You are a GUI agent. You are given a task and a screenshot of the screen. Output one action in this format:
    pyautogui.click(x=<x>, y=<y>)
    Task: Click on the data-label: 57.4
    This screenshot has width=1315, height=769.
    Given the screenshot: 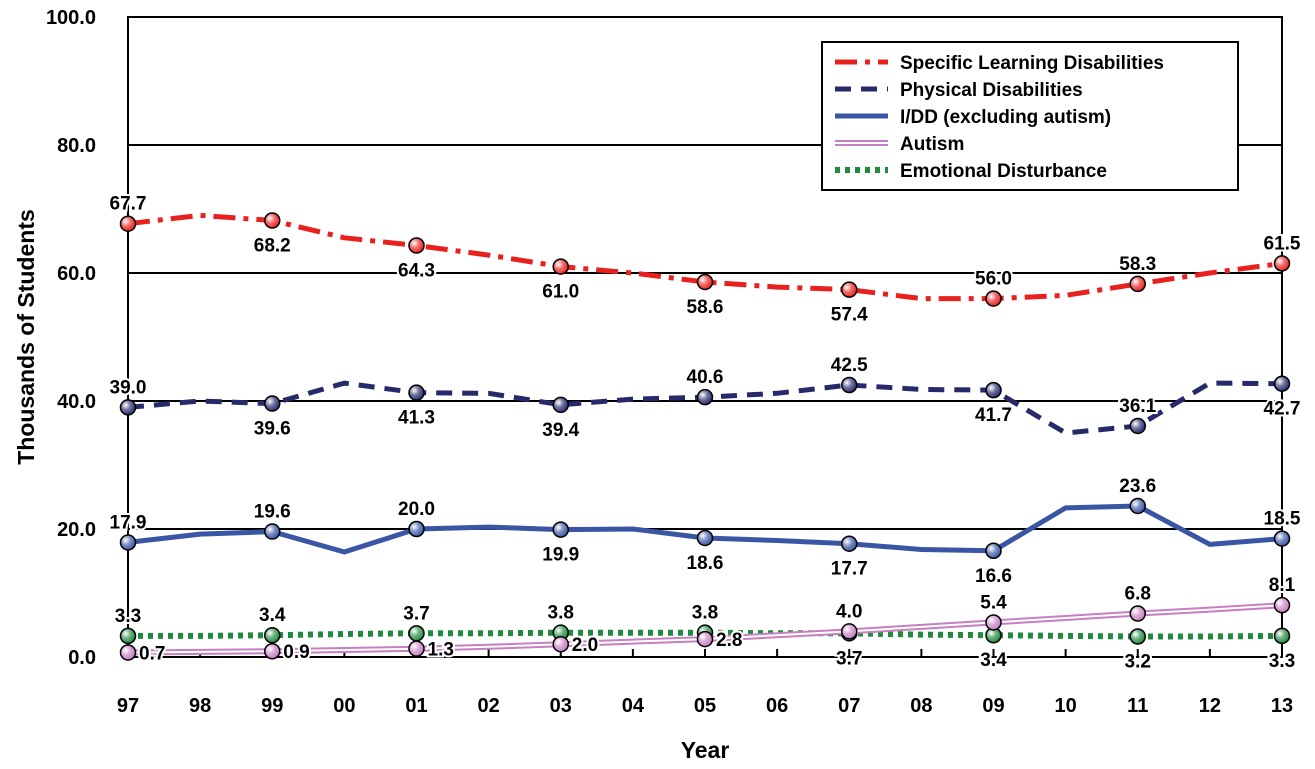 What is the action you would take?
    pyautogui.click(x=849, y=315)
    